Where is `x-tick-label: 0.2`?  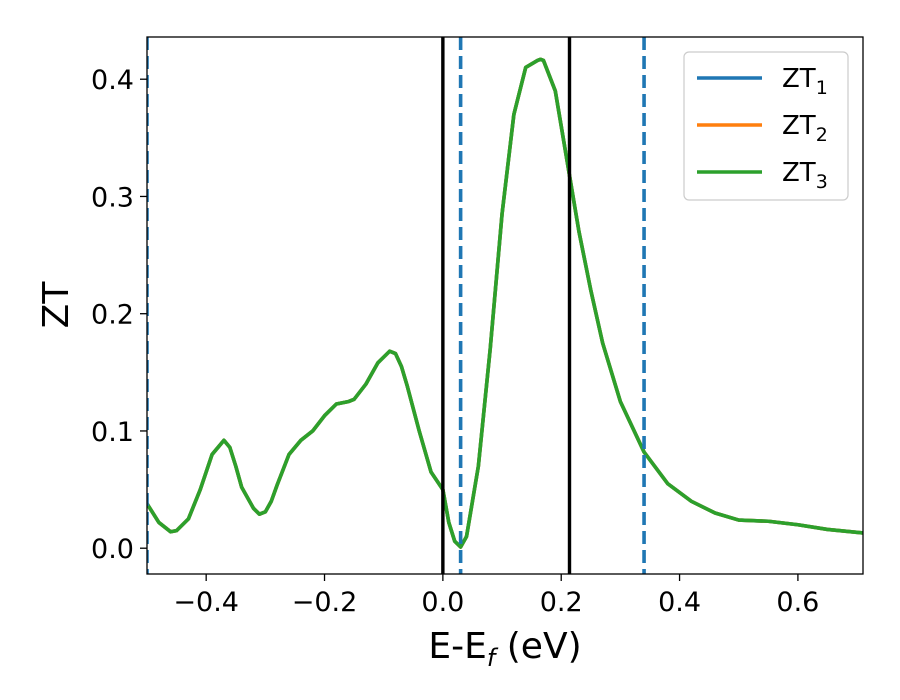
x-tick-label: 0.2 is located at coordinates (561, 602).